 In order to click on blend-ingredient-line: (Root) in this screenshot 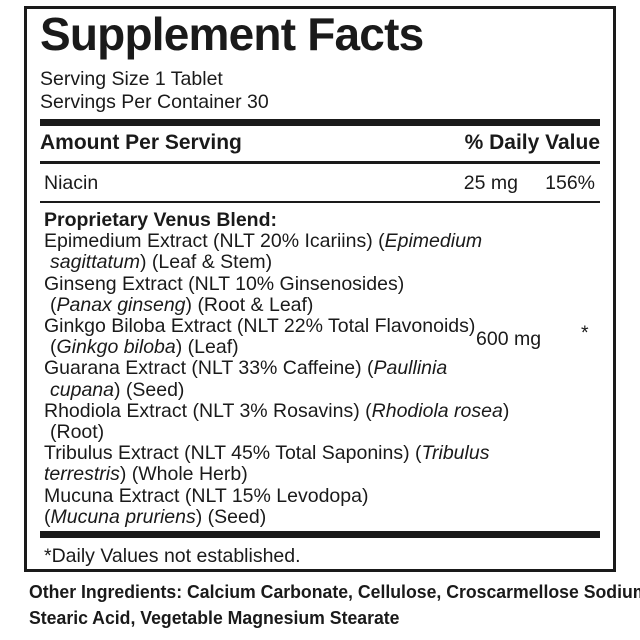, I will do `click(77, 432)`.